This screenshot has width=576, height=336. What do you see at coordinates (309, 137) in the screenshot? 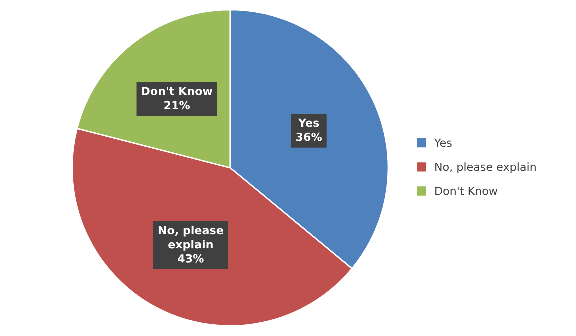
I see `data-label: 36%` at bounding box center [309, 137].